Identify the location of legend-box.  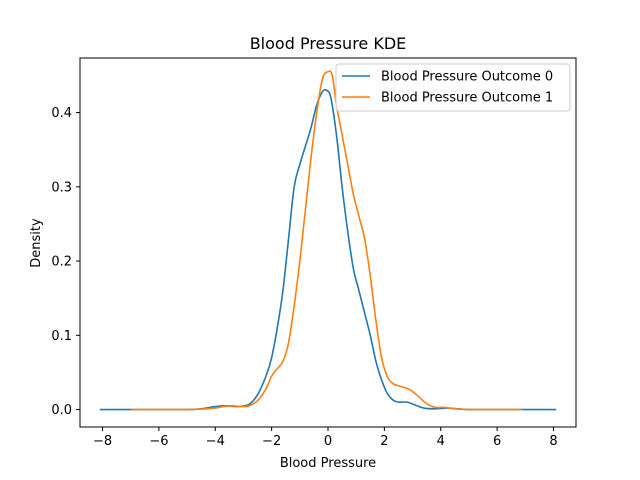
(453, 87).